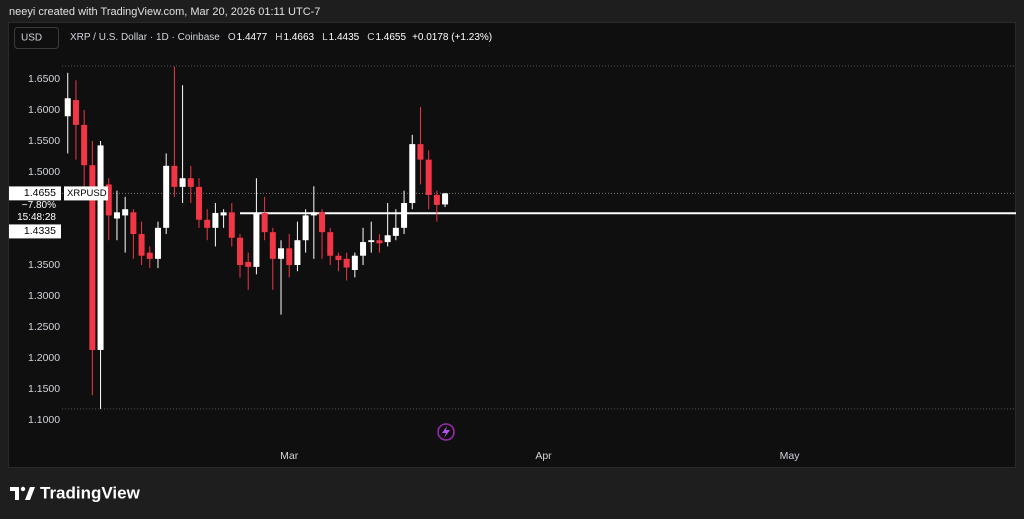 The image size is (1024, 519). What do you see at coordinates (790, 456) in the screenshot?
I see `x-tick-label: May` at bounding box center [790, 456].